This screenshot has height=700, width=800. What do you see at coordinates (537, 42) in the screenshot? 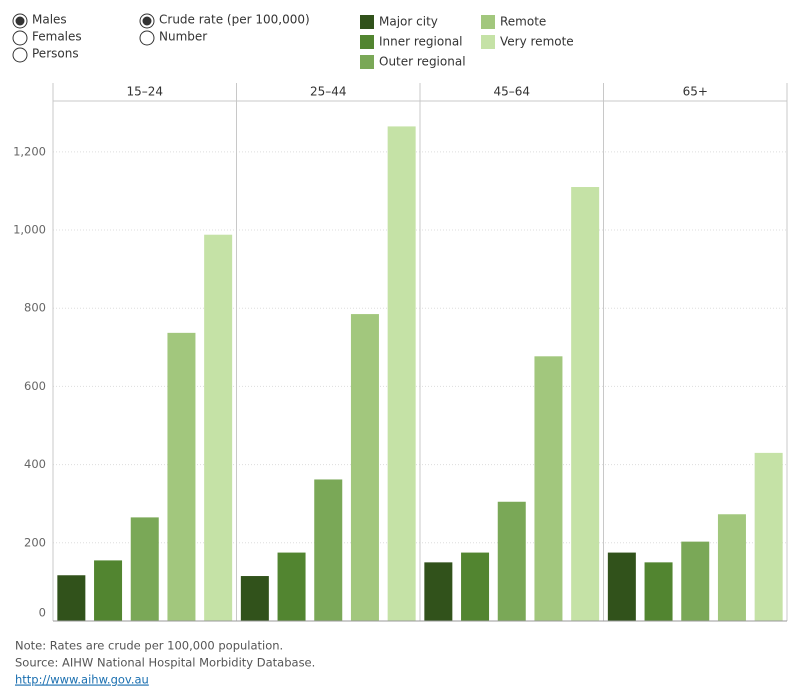
I see `legend-label: Very remote` at bounding box center [537, 42].